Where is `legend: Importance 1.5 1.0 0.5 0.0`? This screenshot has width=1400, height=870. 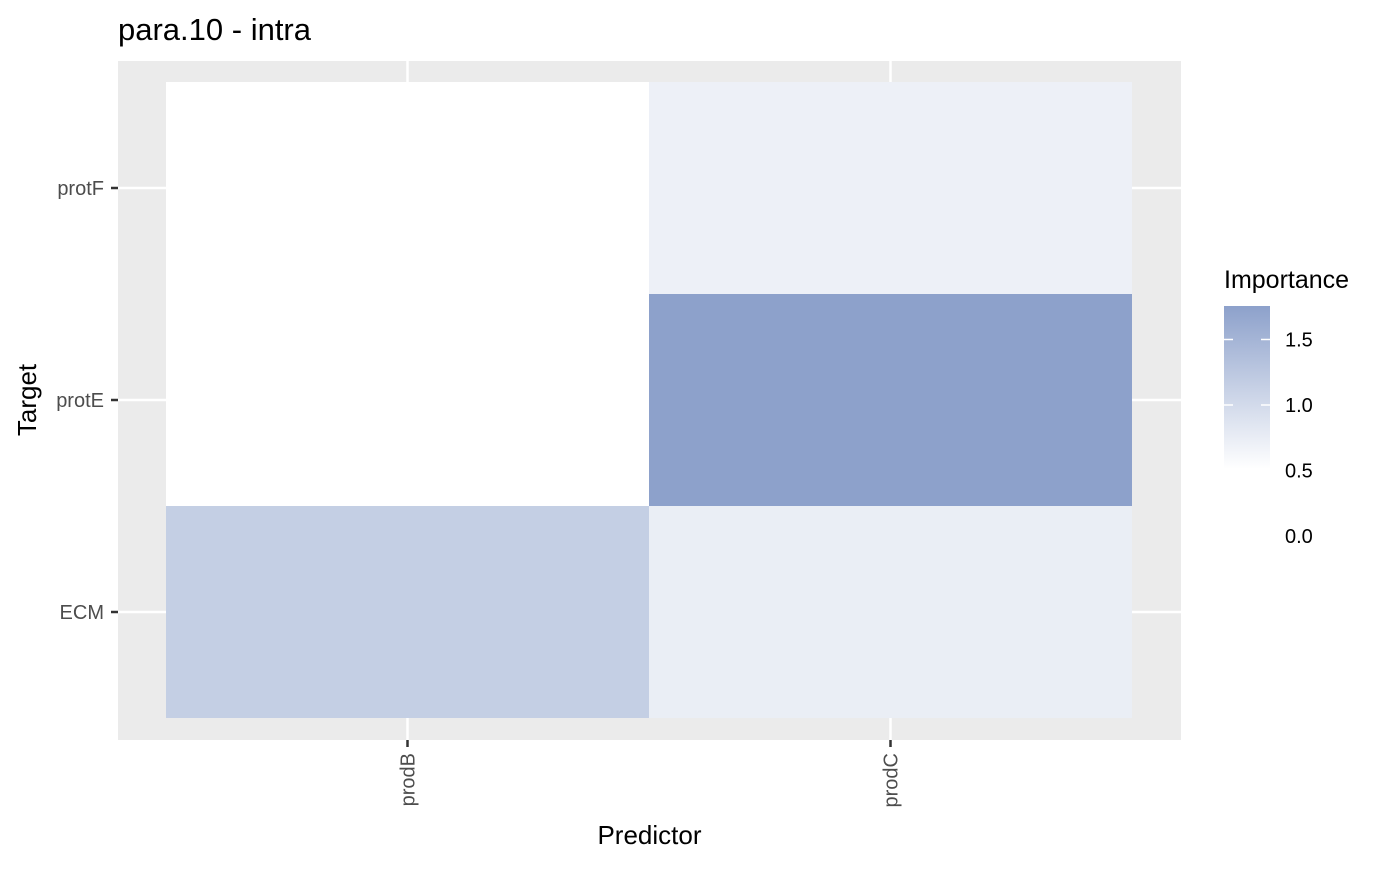 legend: Importance 1.5 1.0 0.5 0.0 is located at coordinates (1286, 407).